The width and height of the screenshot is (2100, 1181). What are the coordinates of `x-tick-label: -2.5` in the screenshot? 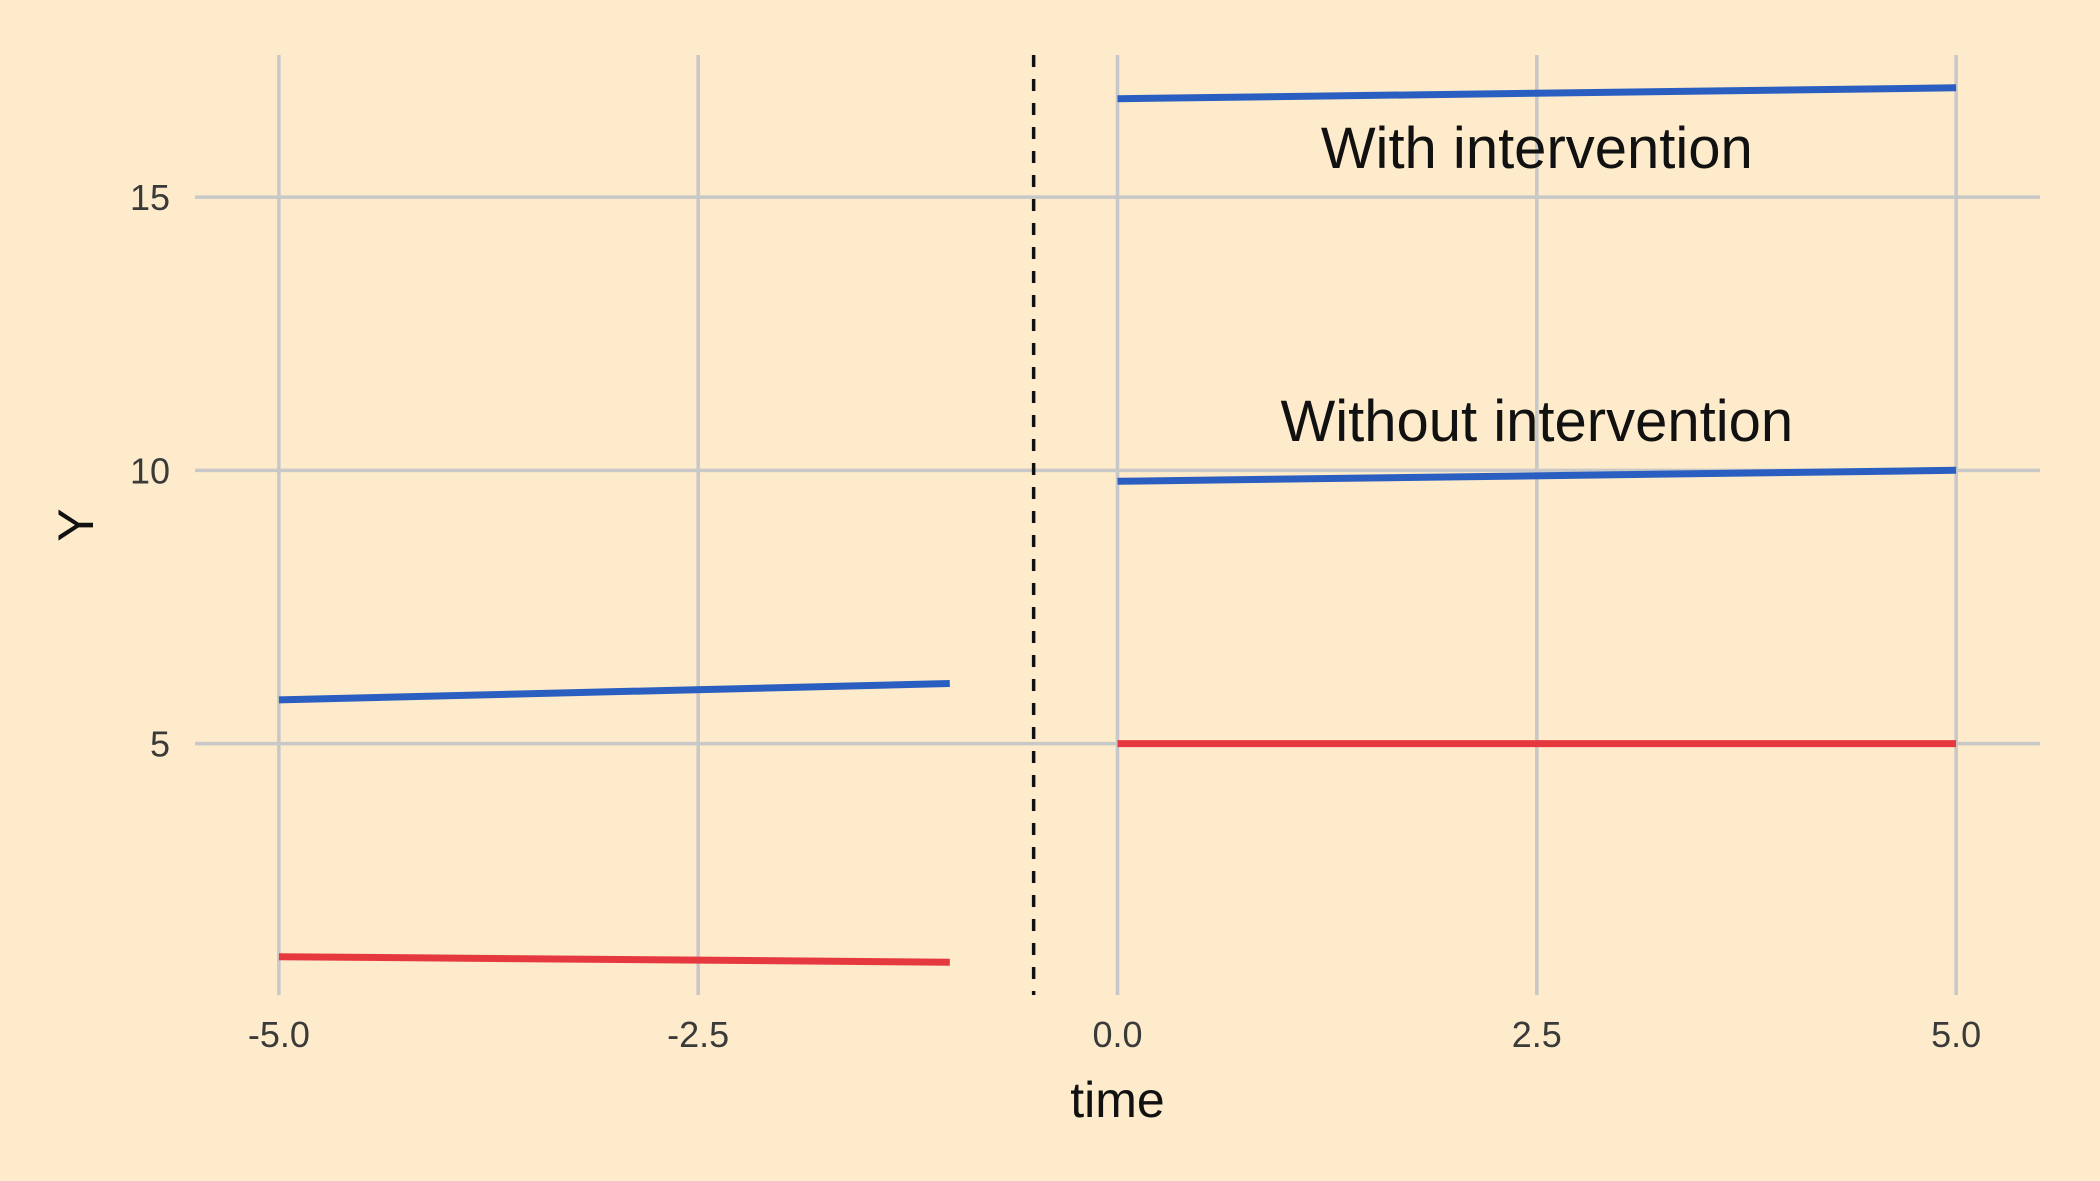 It's located at (698, 1034).